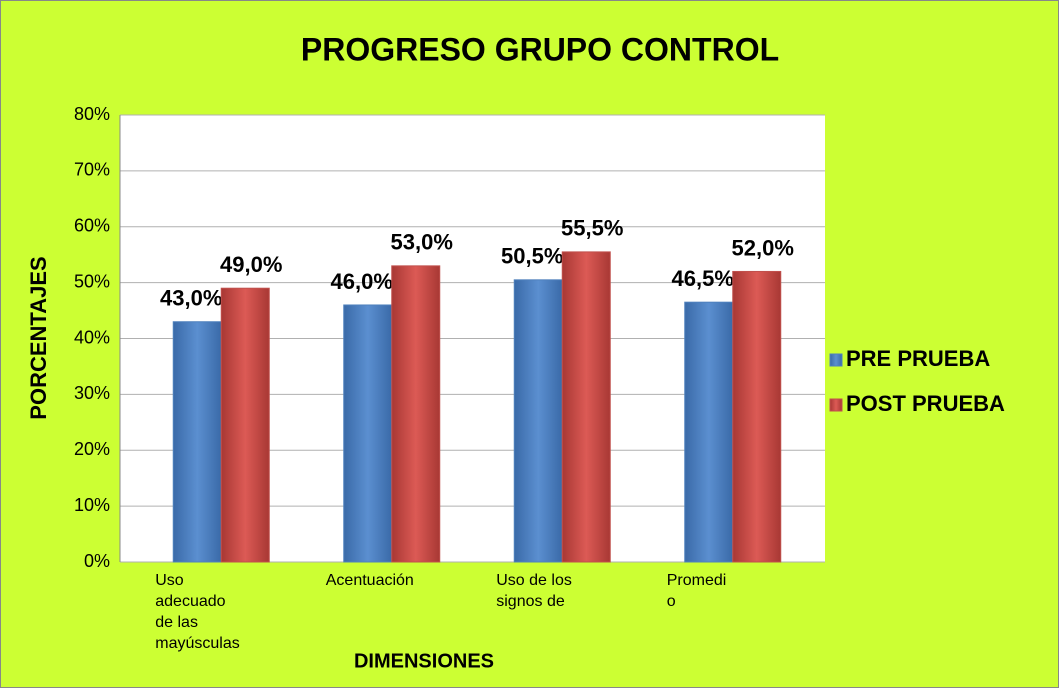 This screenshot has width=1059, height=688. I want to click on data-label: 55,5%, so click(592, 228).